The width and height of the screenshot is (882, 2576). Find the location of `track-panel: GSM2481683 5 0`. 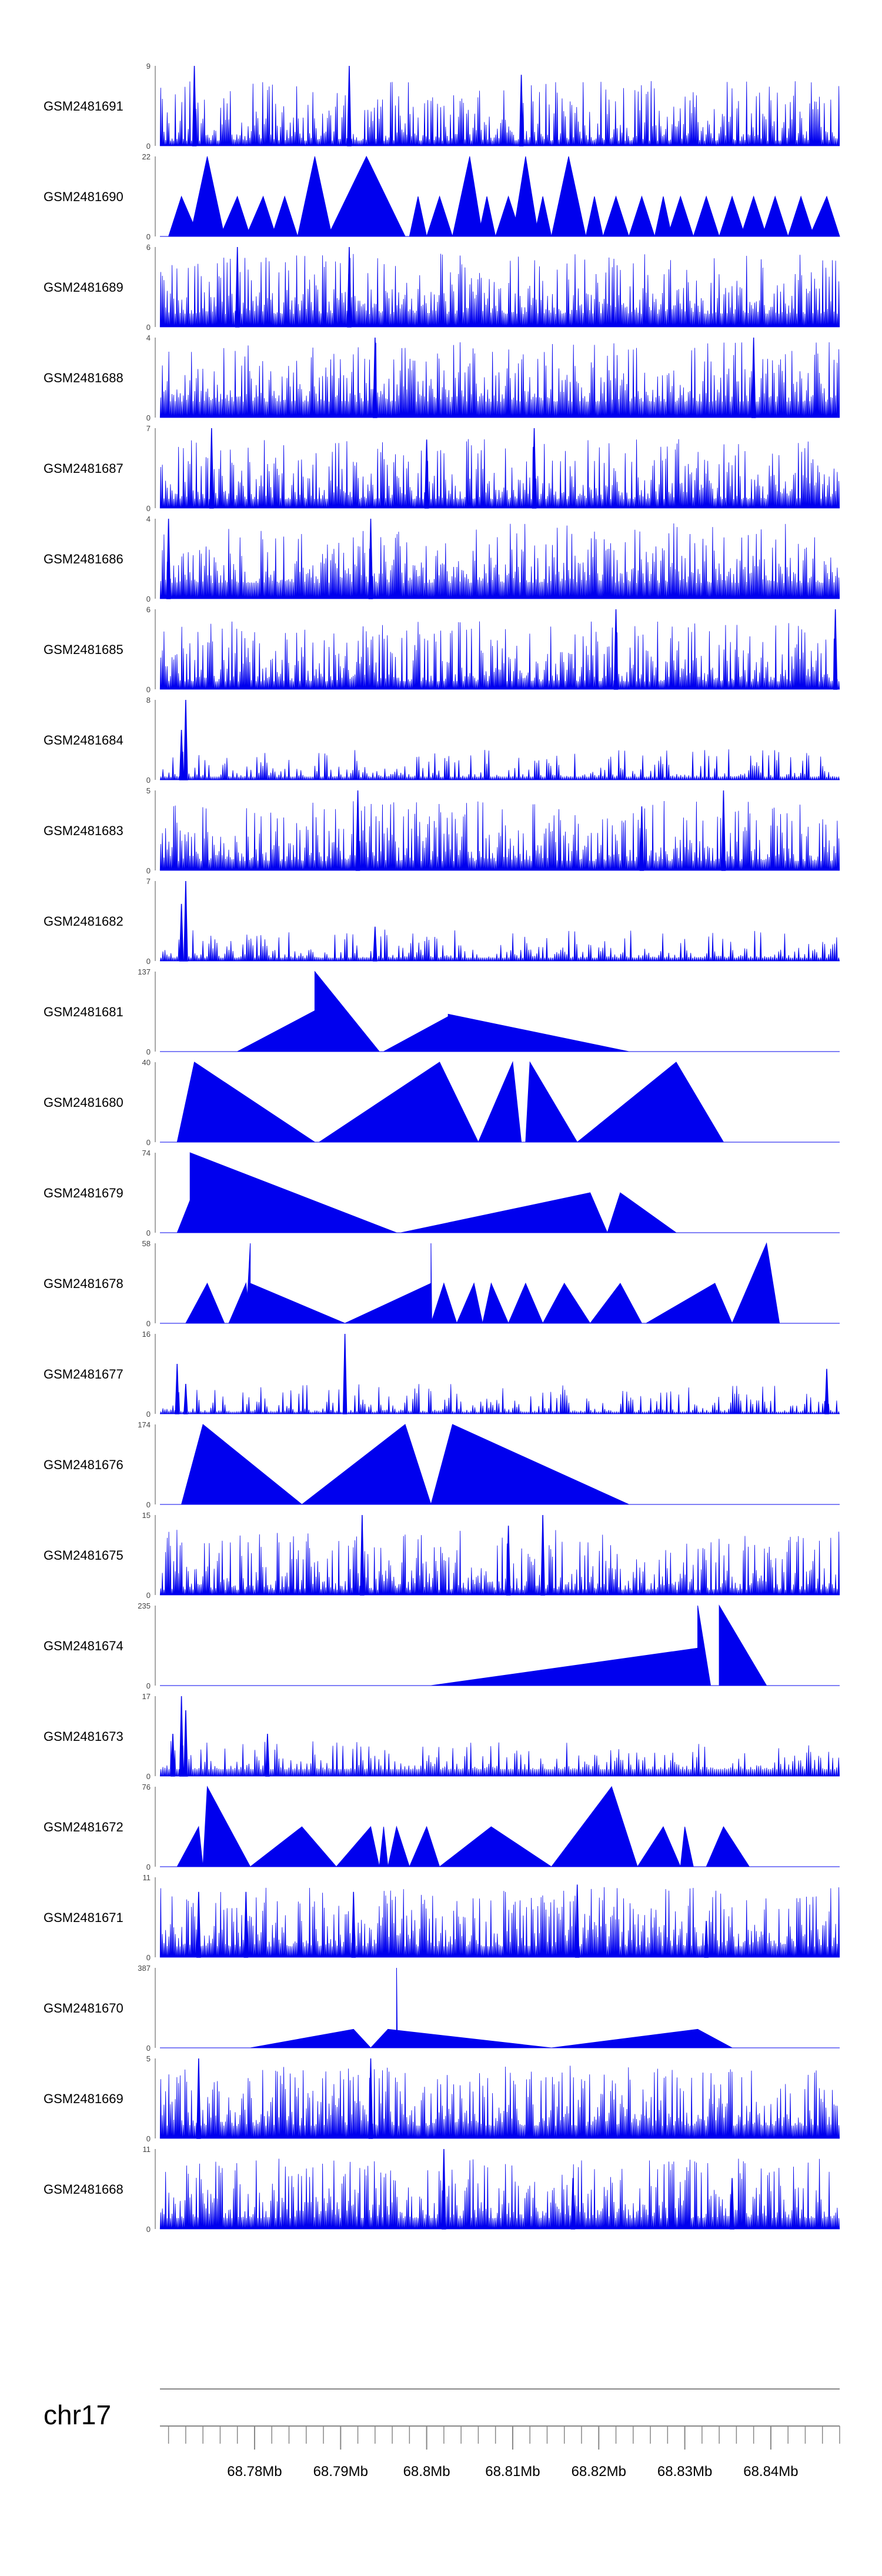

track-panel: GSM2481683 5 0 is located at coordinates (442, 830).